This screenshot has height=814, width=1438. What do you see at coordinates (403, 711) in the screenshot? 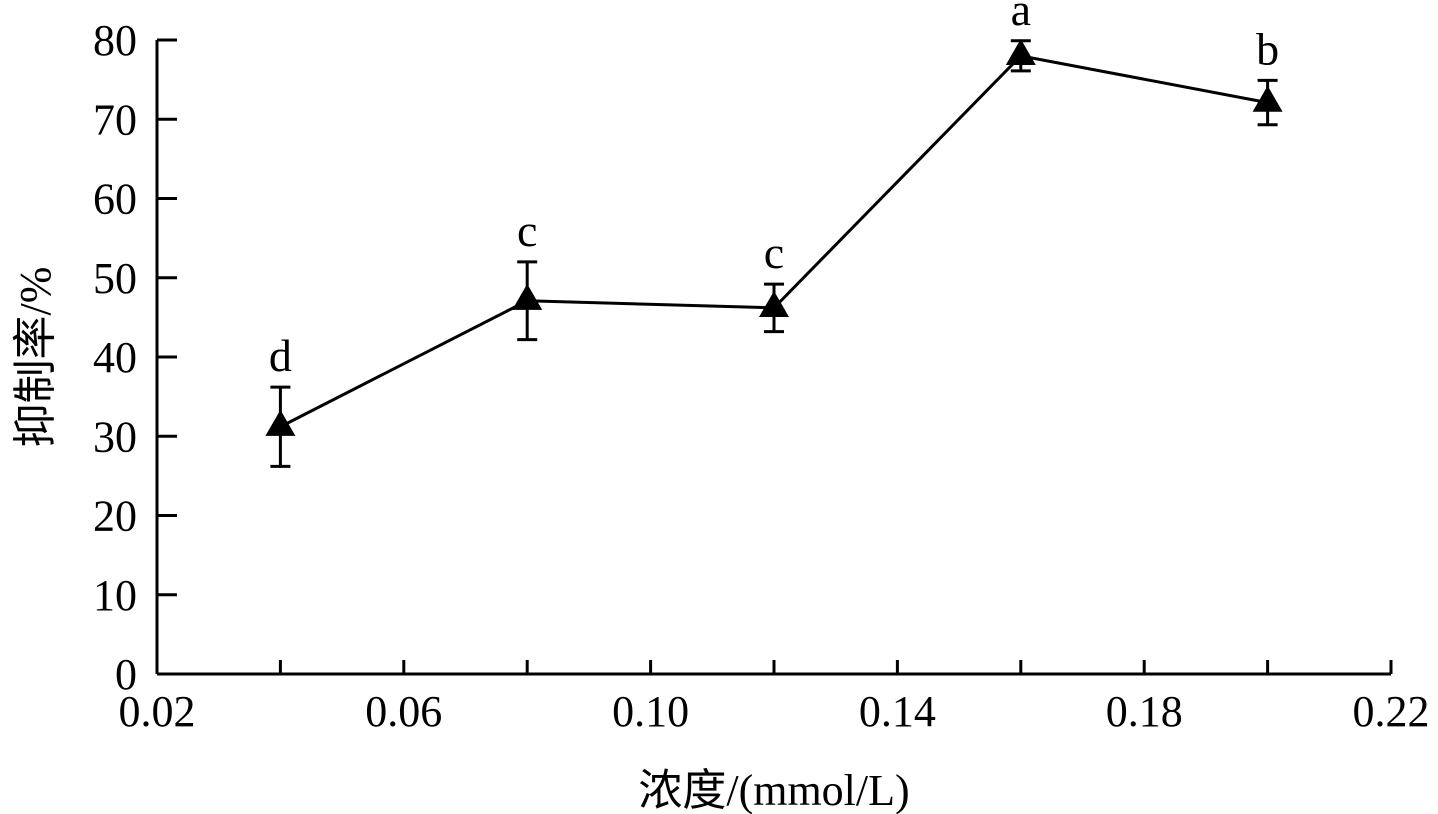
I see `x-tick-label: 0.06` at bounding box center [403, 711].